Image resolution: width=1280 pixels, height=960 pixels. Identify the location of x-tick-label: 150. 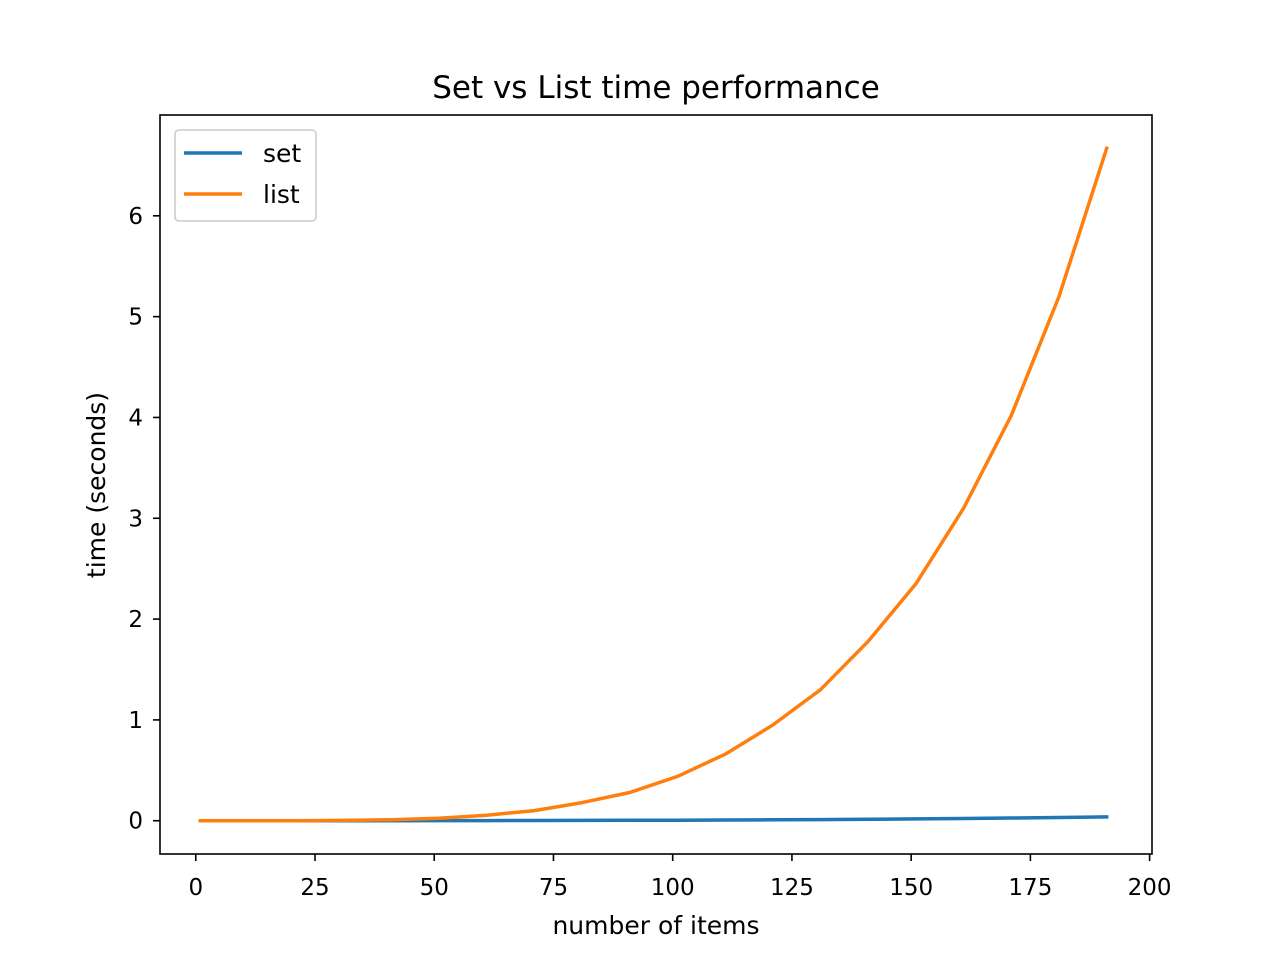
(911, 888).